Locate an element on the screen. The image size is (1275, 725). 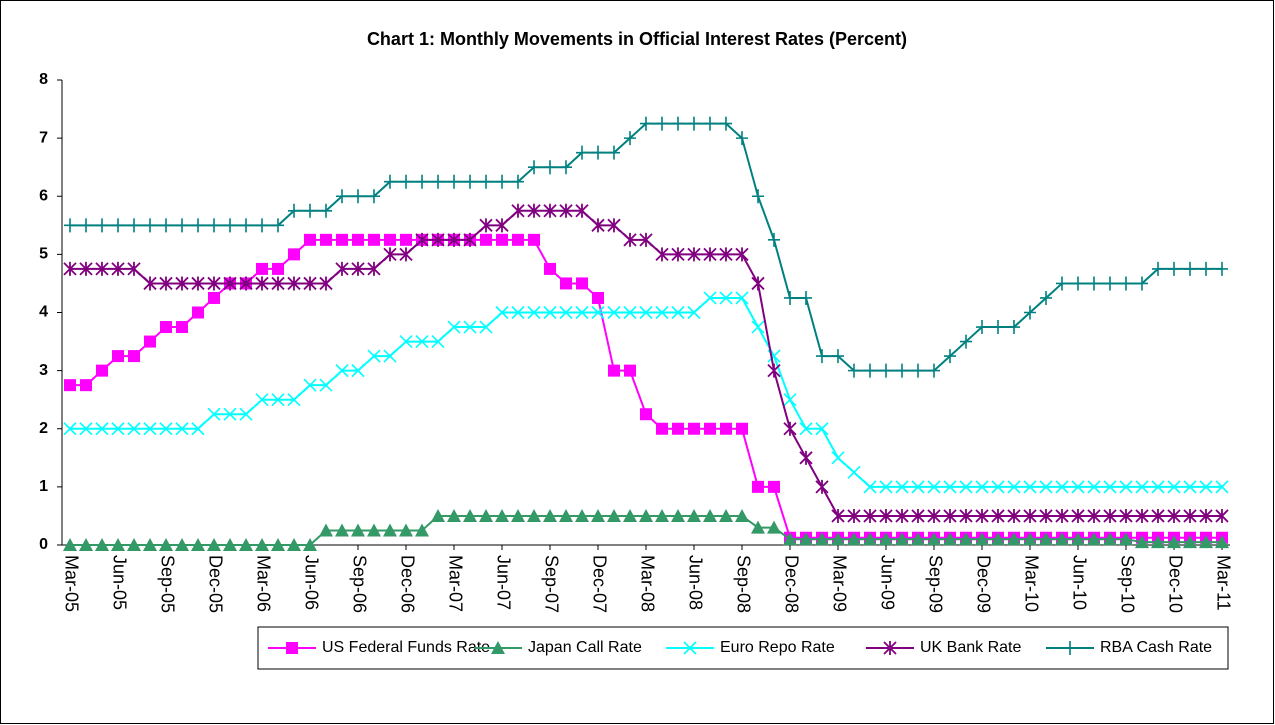
y-tick-label: 1 is located at coordinates (43, 486).